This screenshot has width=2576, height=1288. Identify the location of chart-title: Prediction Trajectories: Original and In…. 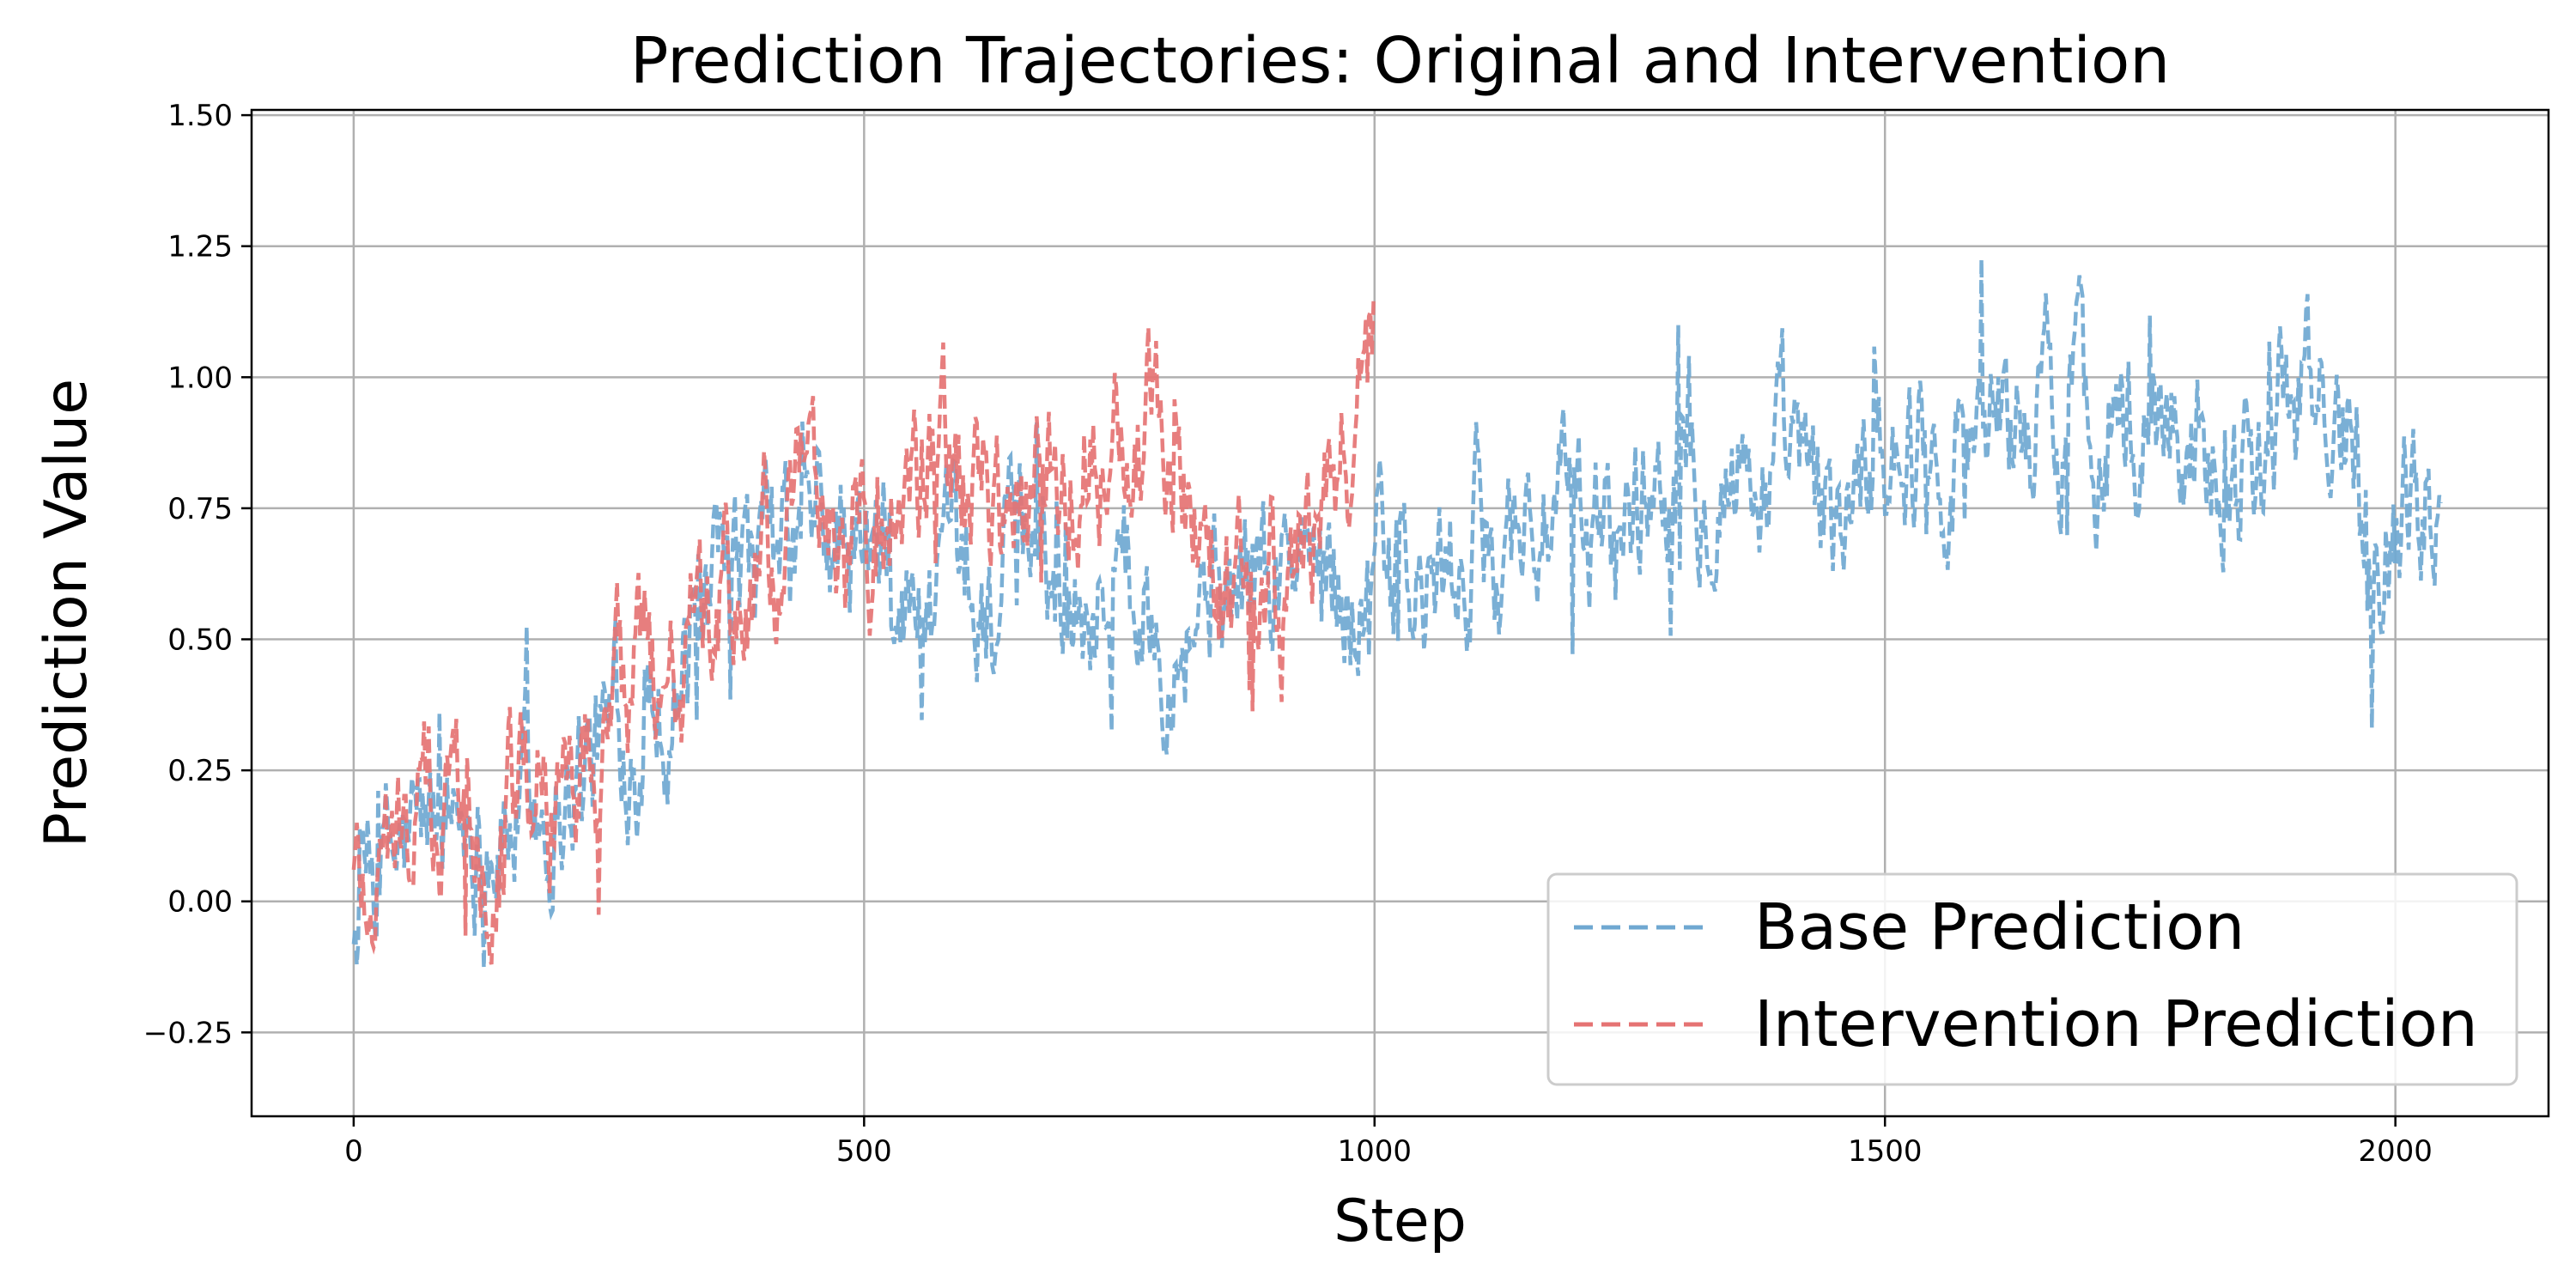
(1400, 61).